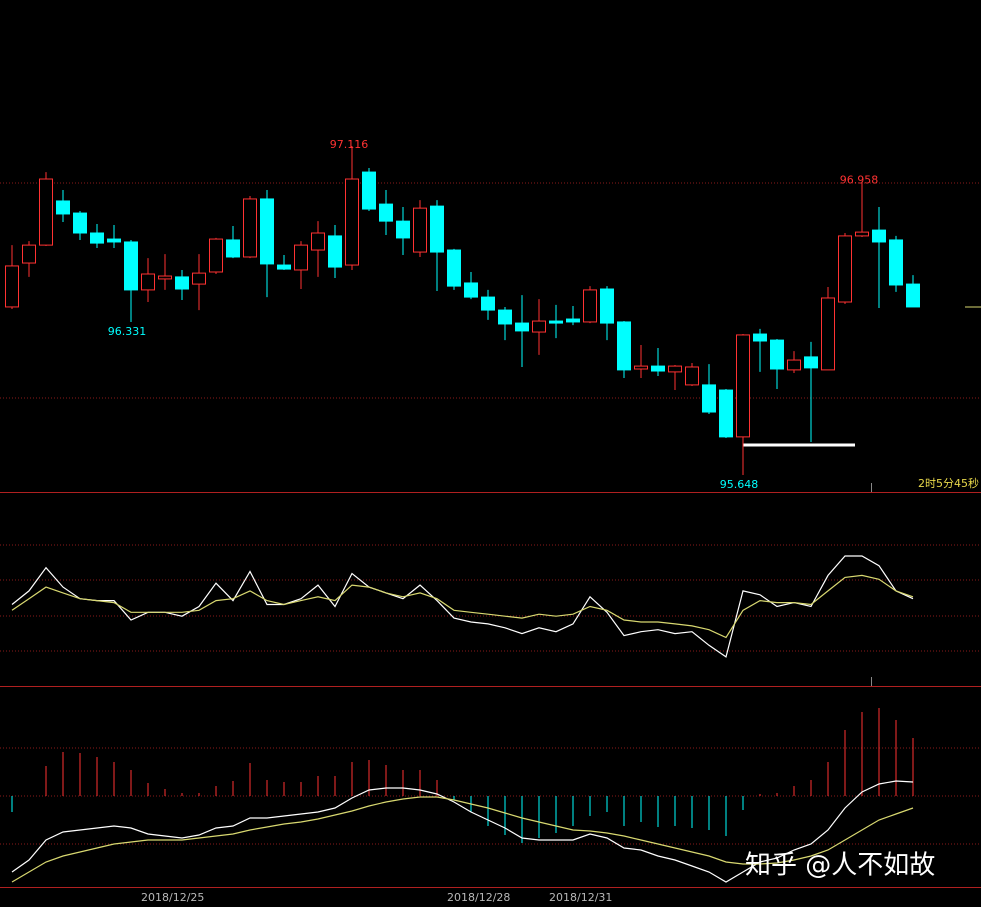  What do you see at coordinates (349, 144) in the screenshot?
I see `high-label: 97.116` at bounding box center [349, 144].